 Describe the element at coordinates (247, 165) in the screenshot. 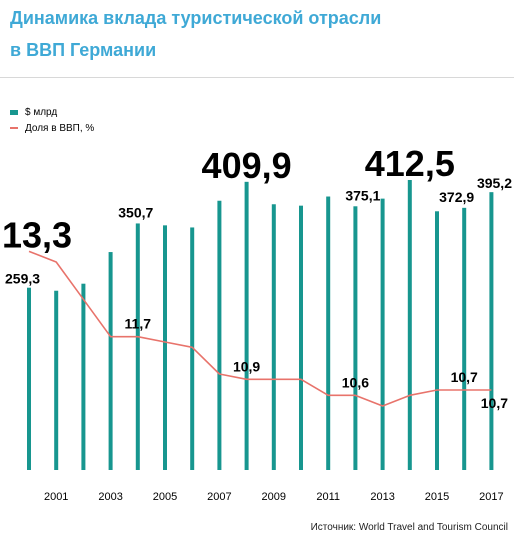

I see `bar-label-2008: 409,9` at that location.